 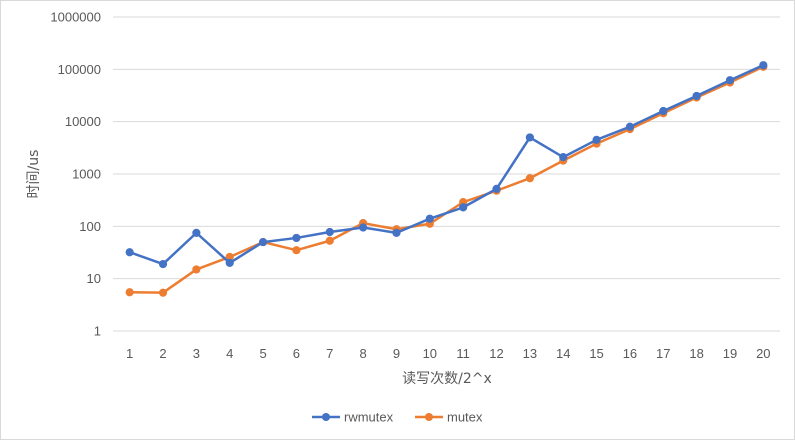 I want to click on x-axis-tick-labels: 1 2 3 4 5 6 7 8 9 10 11 12 13 14 15 16 17 18 19 20, so click(x=448, y=353).